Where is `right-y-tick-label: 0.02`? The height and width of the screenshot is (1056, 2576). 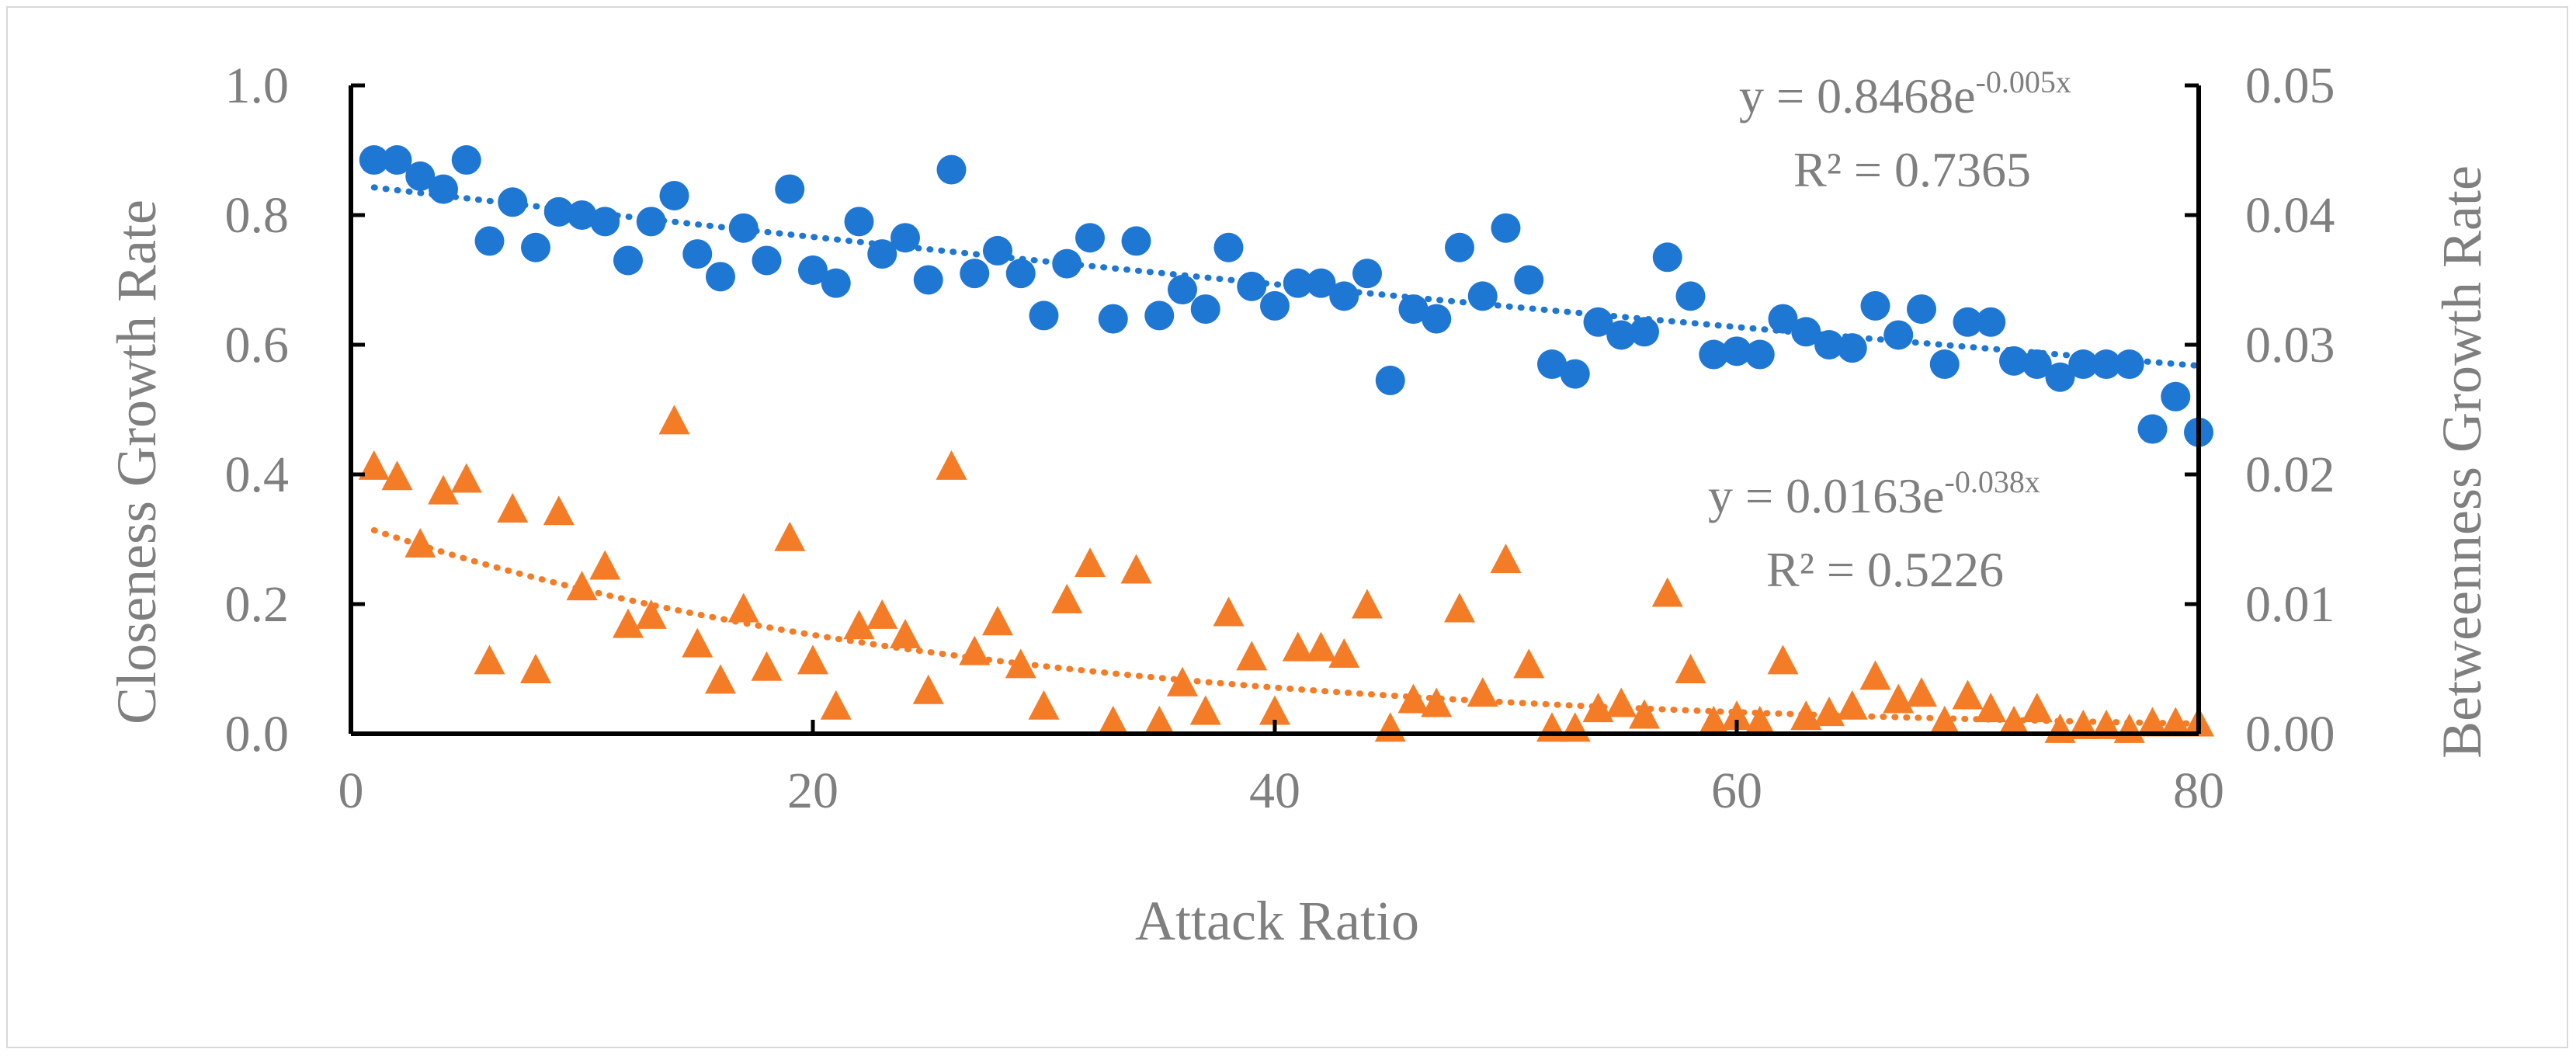
right-y-tick-label: 0.02 is located at coordinates (2290, 475).